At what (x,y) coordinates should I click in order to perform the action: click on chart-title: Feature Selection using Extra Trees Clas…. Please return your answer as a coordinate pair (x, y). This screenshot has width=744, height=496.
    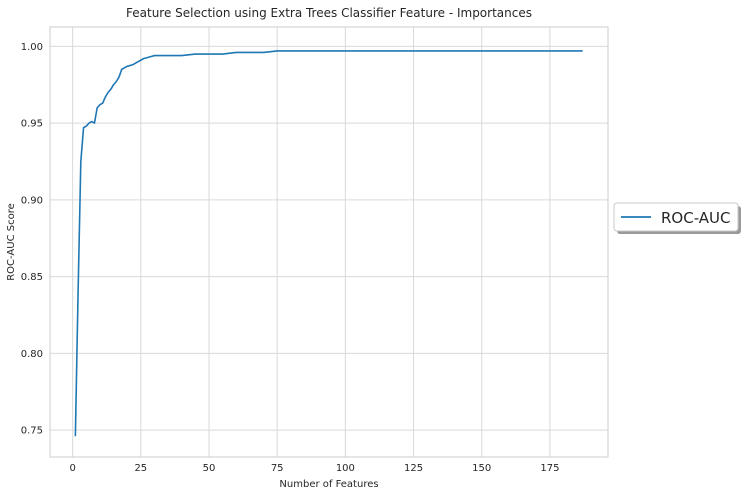
    Looking at the image, I should click on (329, 13).